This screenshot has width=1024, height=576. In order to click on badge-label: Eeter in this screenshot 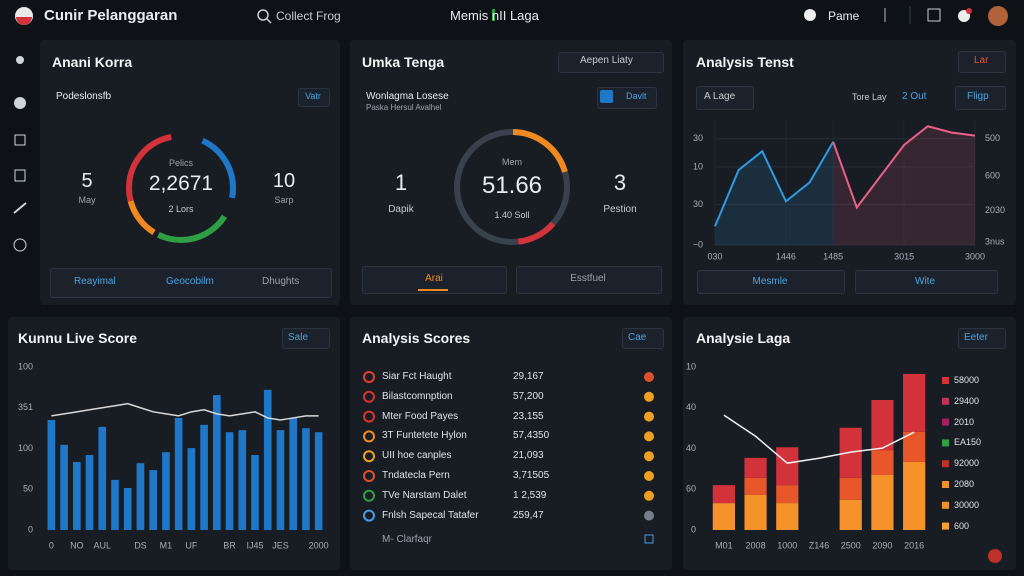, I will do `click(976, 337)`.